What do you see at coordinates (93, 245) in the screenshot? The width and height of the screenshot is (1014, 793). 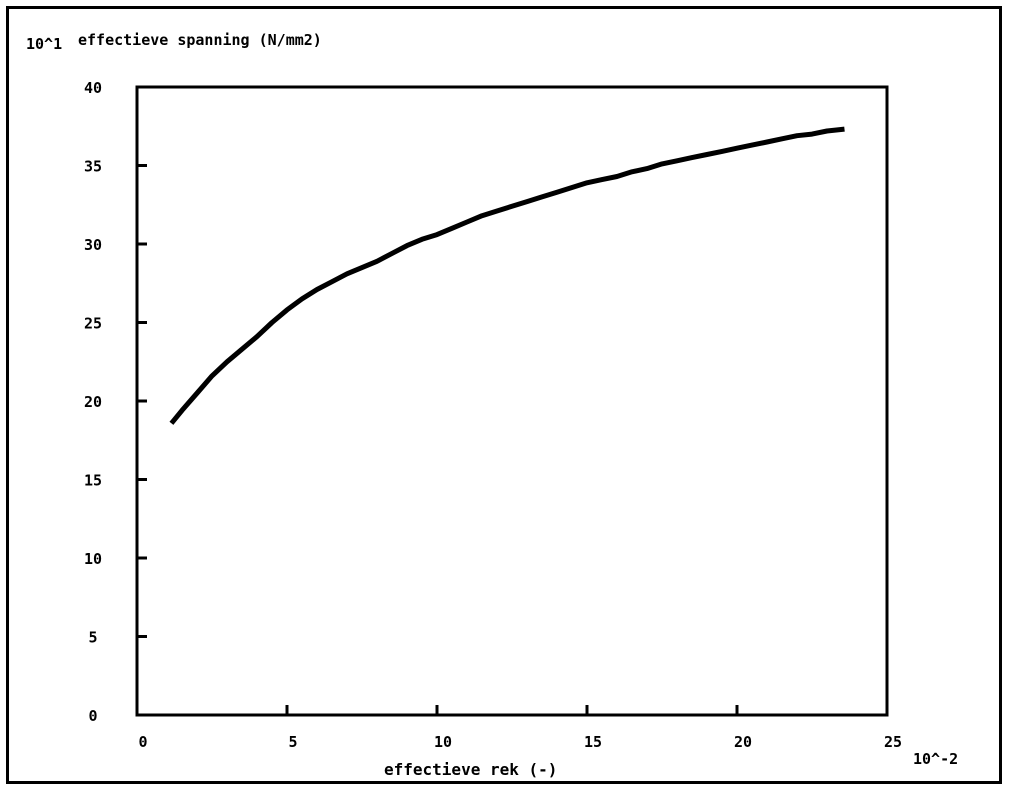 I see `y-tick-label: 30` at bounding box center [93, 245].